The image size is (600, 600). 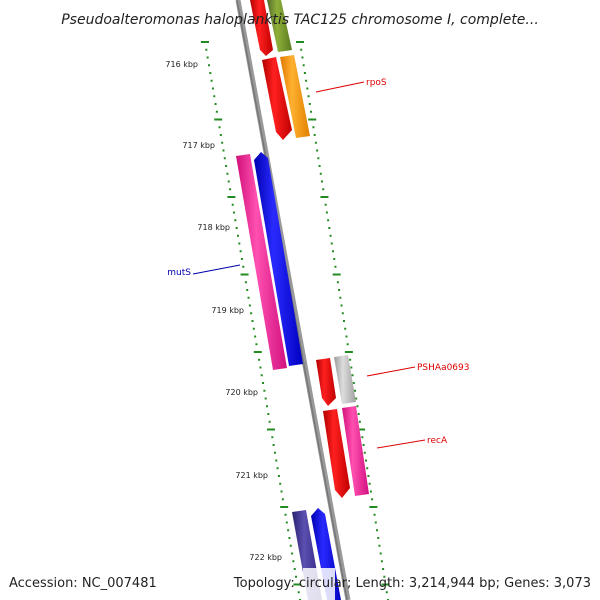 I want to click on kbp-label-721: 721 kbp, so click(x=251, y=475).